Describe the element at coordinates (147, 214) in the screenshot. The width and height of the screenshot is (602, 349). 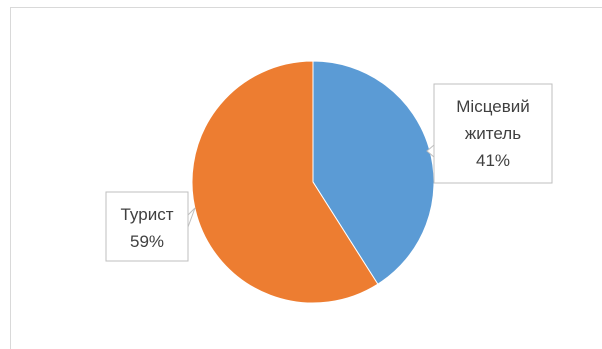
I see `data-label-1-line-0: Турист` at that location.